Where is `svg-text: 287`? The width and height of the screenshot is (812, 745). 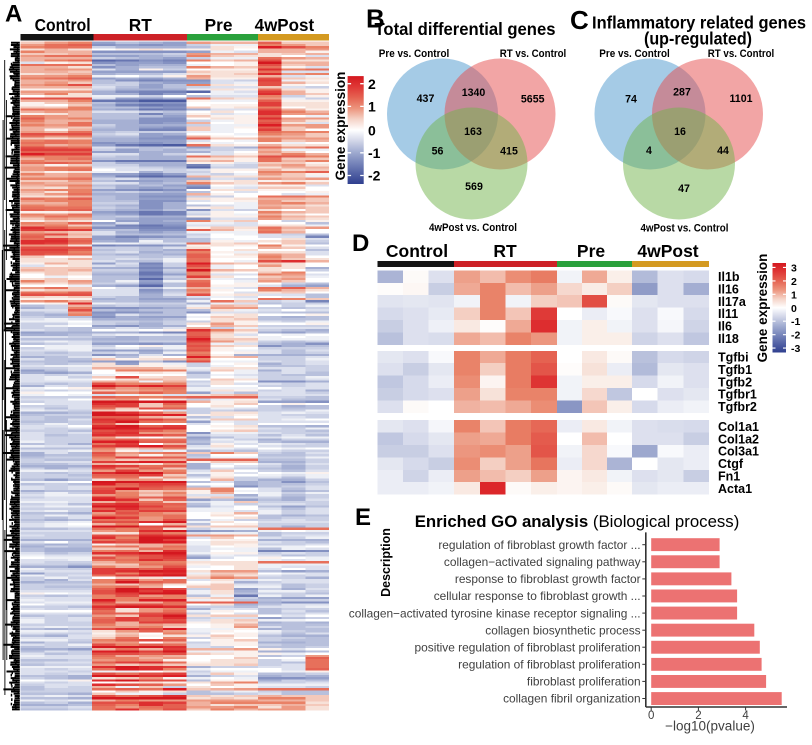 svg-text: 287 is located at coordinates (682, 93).